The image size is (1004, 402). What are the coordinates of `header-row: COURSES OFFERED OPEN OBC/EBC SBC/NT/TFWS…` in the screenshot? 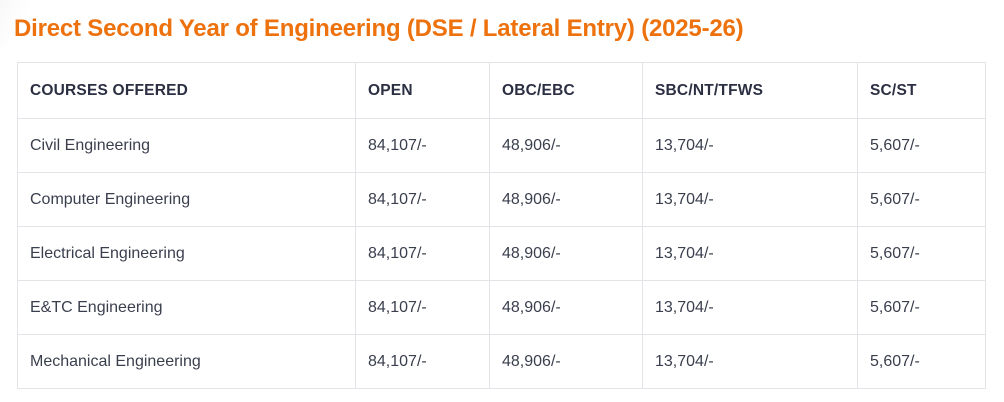 It's located at (501, 90).